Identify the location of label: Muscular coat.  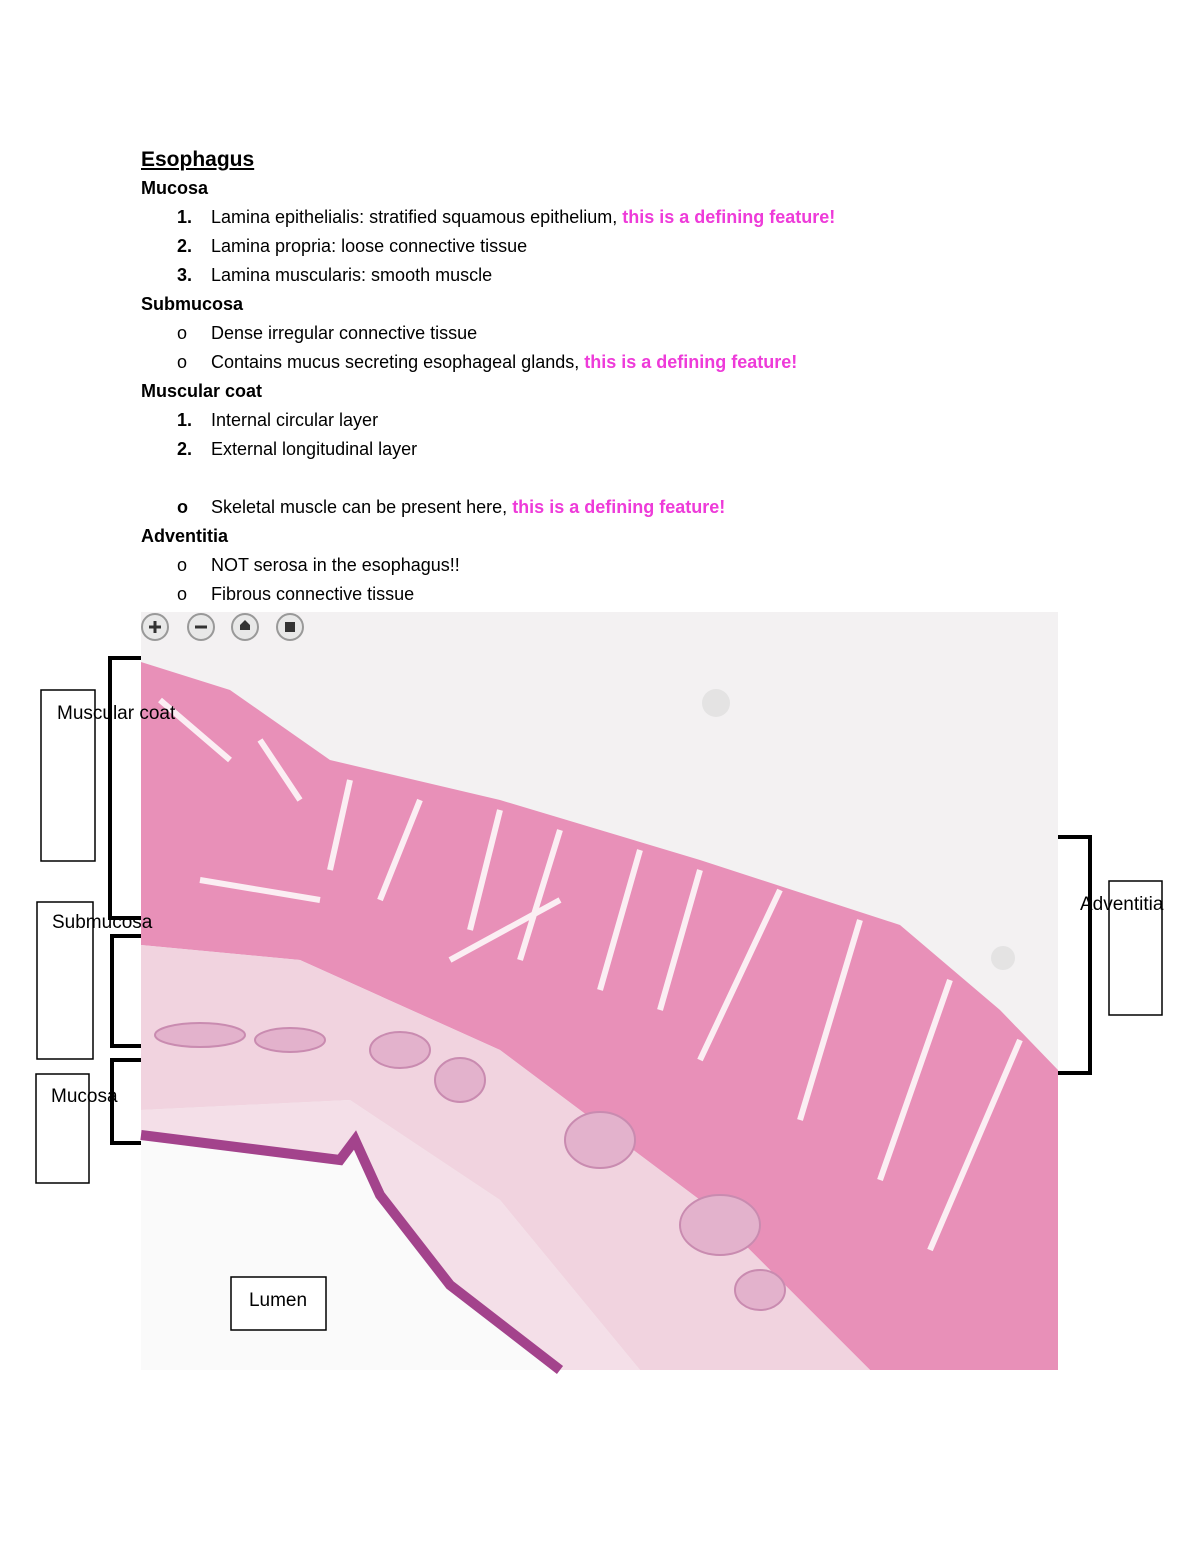
(116, 713).